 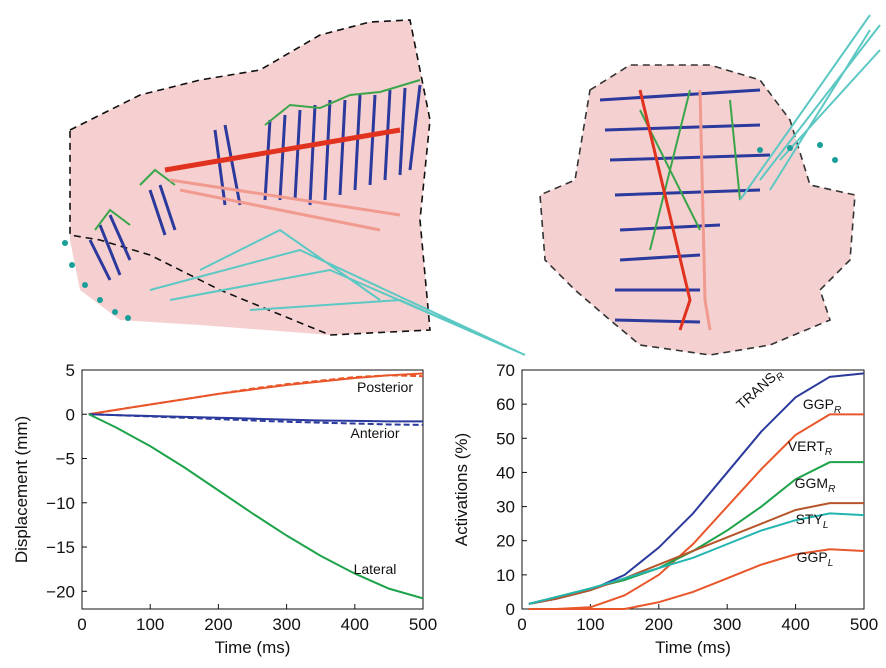 What do you see at coordinates (60, 591) in the screenshot?
I see `y-tick-label: −20` at bounding box center [60, 591].